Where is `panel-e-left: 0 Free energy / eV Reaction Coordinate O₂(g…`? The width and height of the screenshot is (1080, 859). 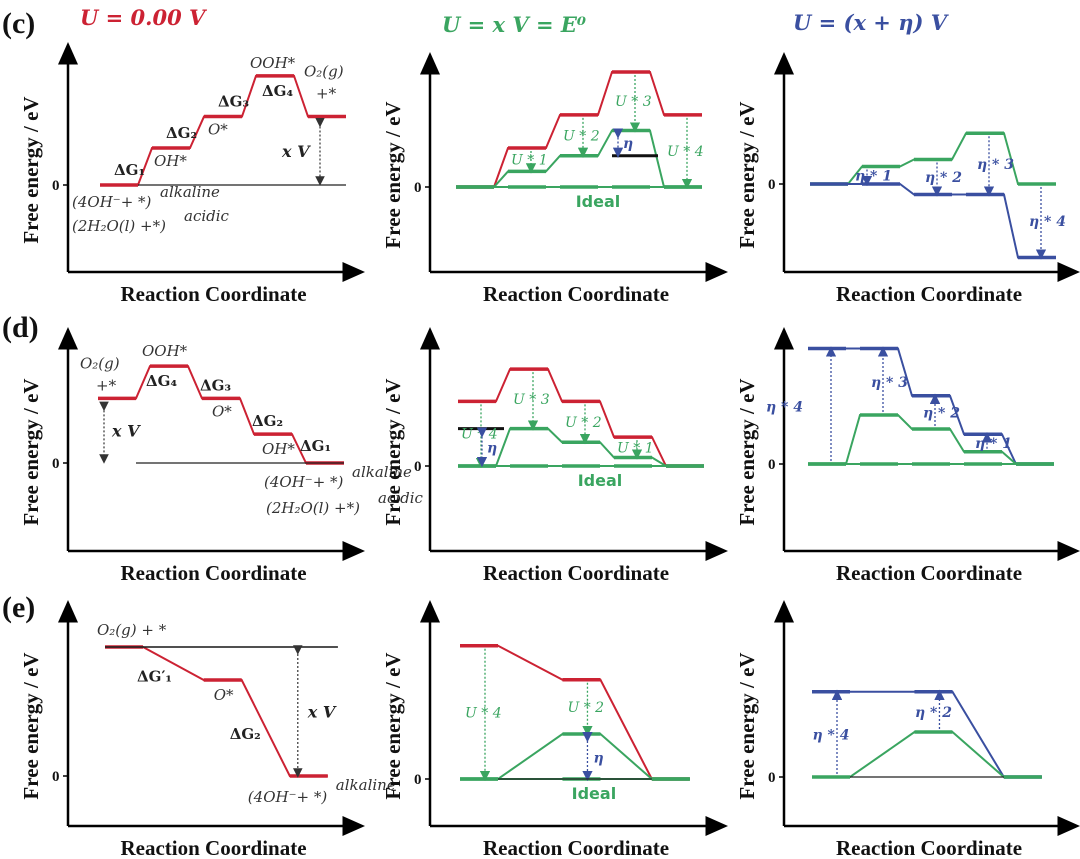 panel-e-left: 0 Free energy / eV Reaction Coordinate O₂(g… is located at coordinates (207, 729).